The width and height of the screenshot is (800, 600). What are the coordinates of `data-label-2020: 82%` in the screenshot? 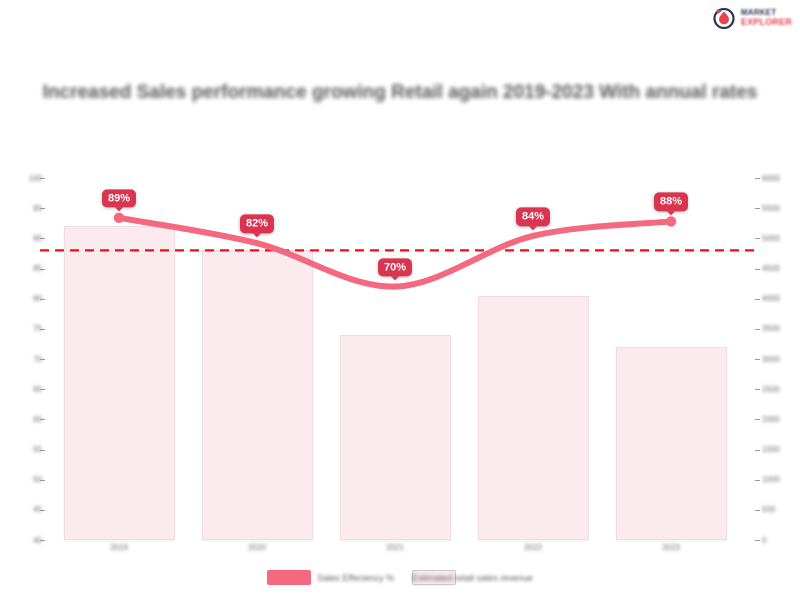 It's located at (257, 225).